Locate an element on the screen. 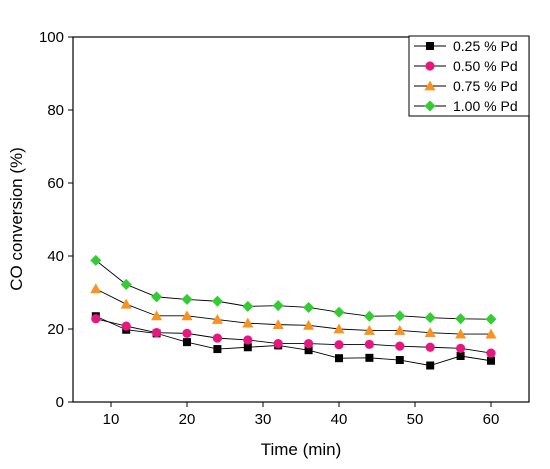 This screenshot has height=469, width=550. legend: 0.25 % Pd 0.50 % Pd 0.75 % Pd 1.00 % Pd is located at coordinates (469, 76).